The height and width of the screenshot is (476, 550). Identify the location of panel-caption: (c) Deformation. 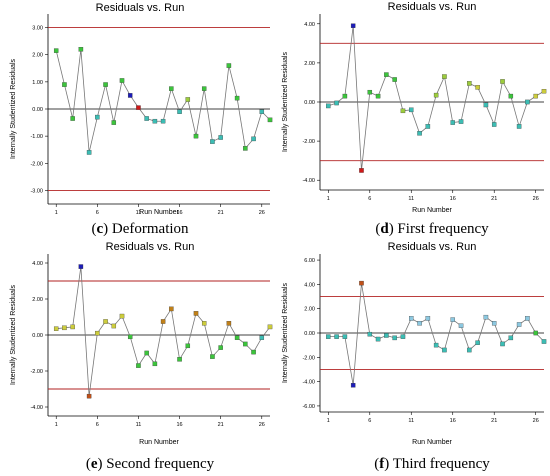
(140, 229).